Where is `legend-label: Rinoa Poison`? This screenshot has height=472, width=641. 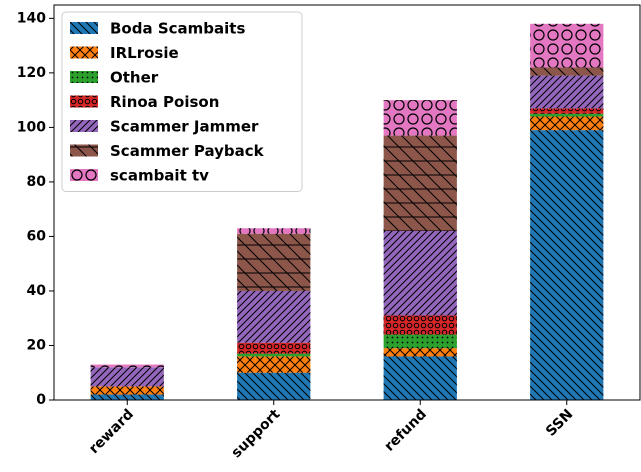 legend-label: Rinoa Poison is located at coordinates (164, 102).